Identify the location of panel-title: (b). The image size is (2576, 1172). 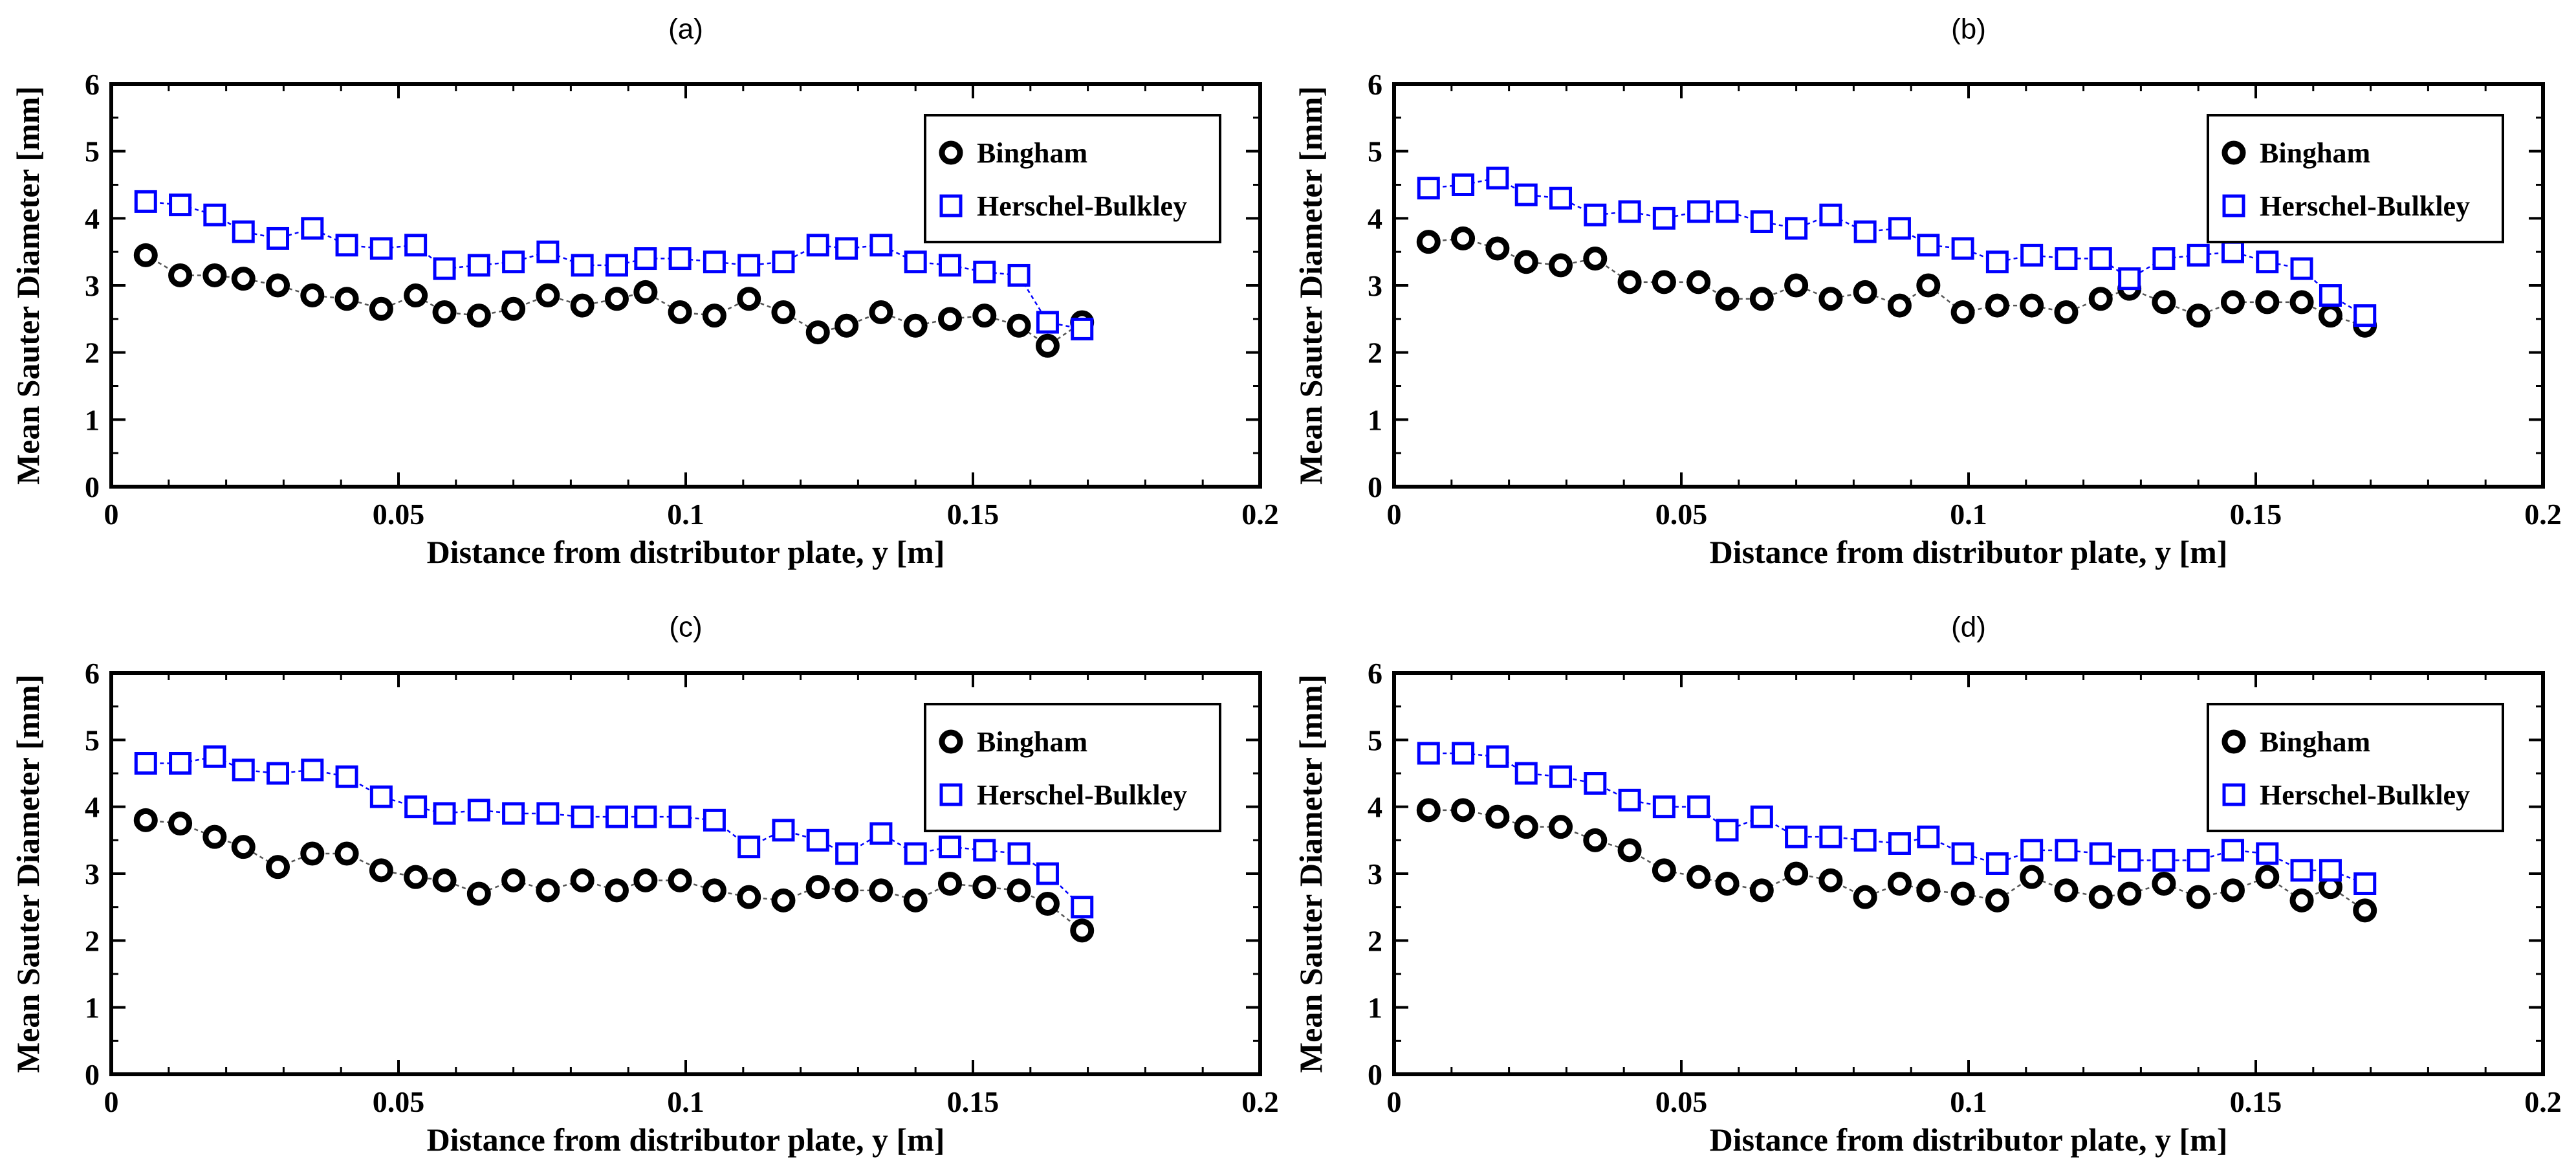
(1969, 30).